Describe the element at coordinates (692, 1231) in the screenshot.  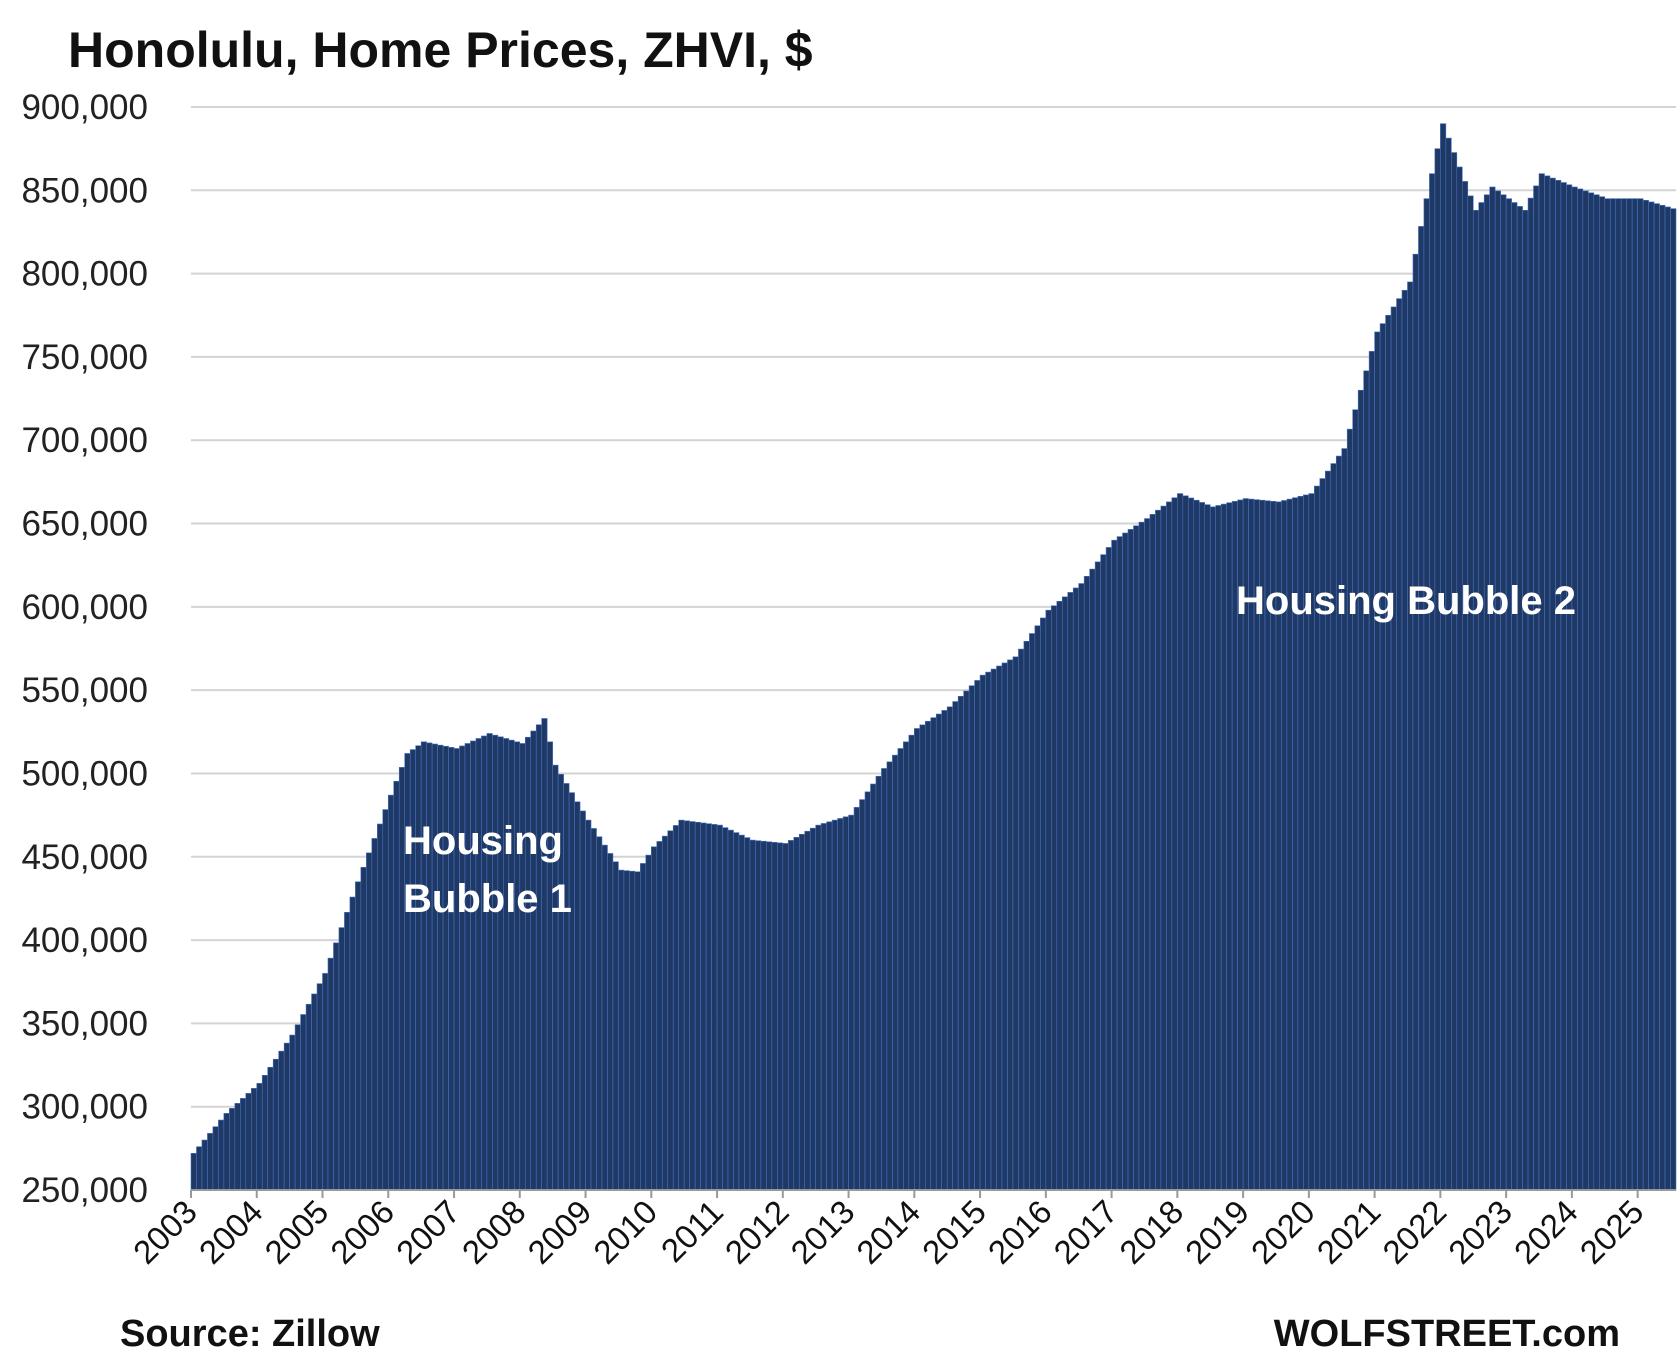
I see `x-tick-label: 2011` at that location.